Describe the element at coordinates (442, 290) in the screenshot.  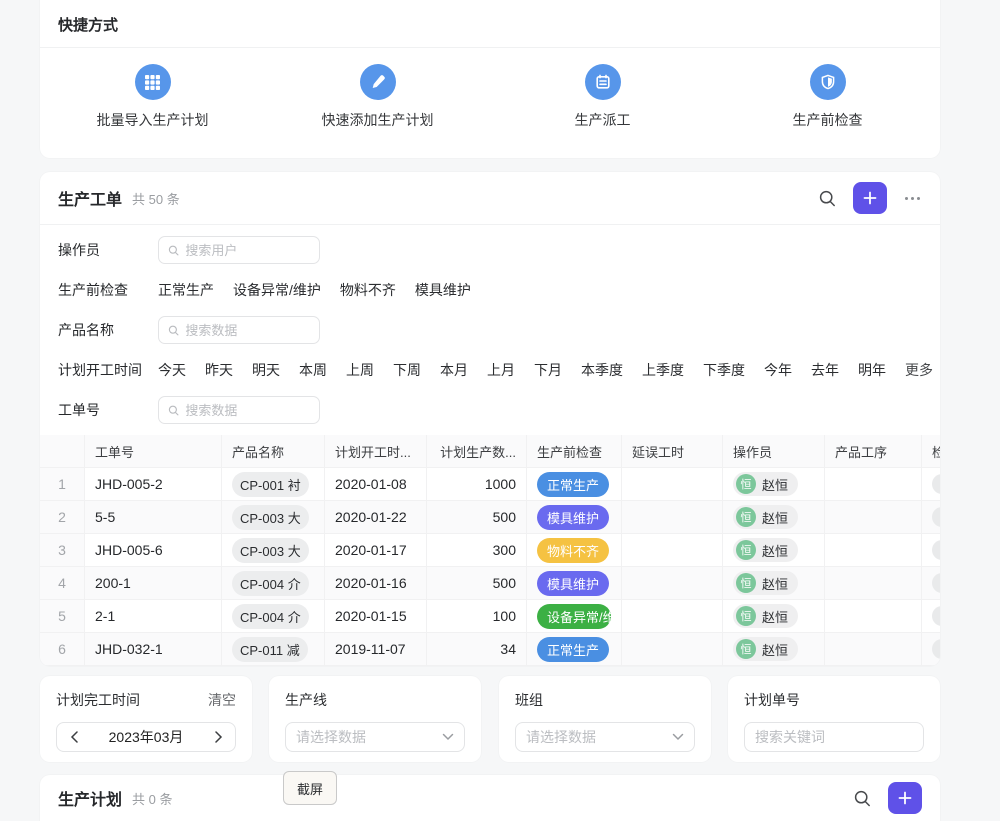
I see `pre-check-option: 模具维护` at that location.